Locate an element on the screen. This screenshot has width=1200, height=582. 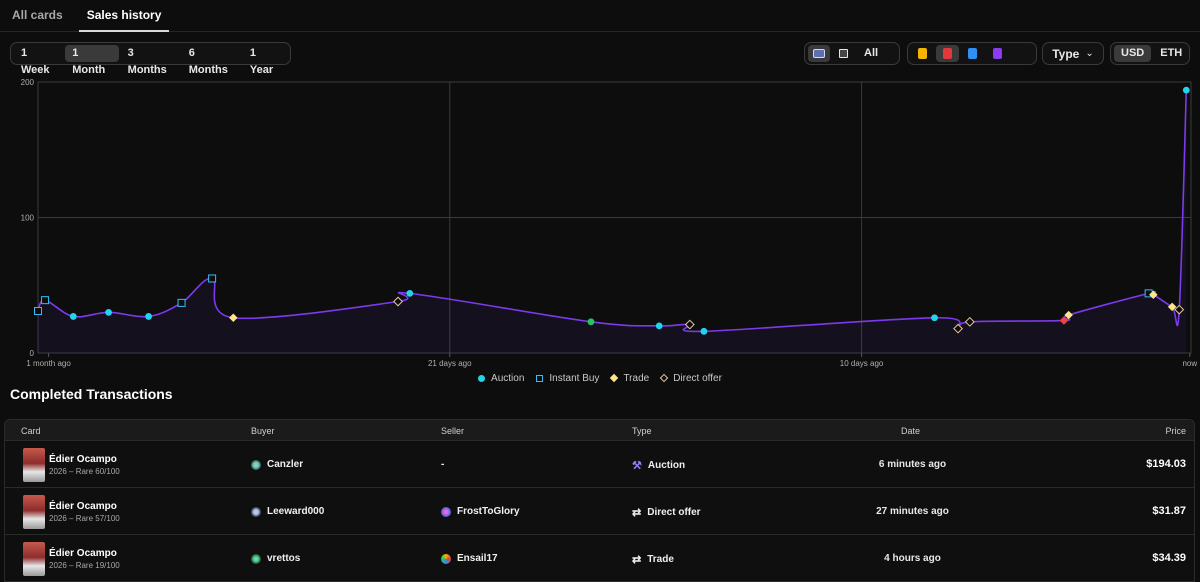
chevron-down-icon: ⌄ is located at coordinates (1089, 53).